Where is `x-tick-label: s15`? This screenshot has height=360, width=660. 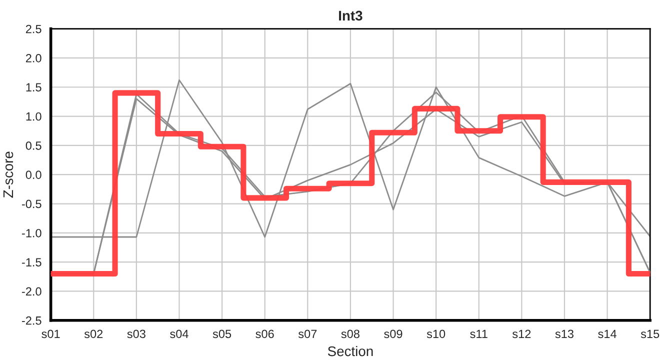
x-tick-label: s15 is located at coordinates (650, 334).